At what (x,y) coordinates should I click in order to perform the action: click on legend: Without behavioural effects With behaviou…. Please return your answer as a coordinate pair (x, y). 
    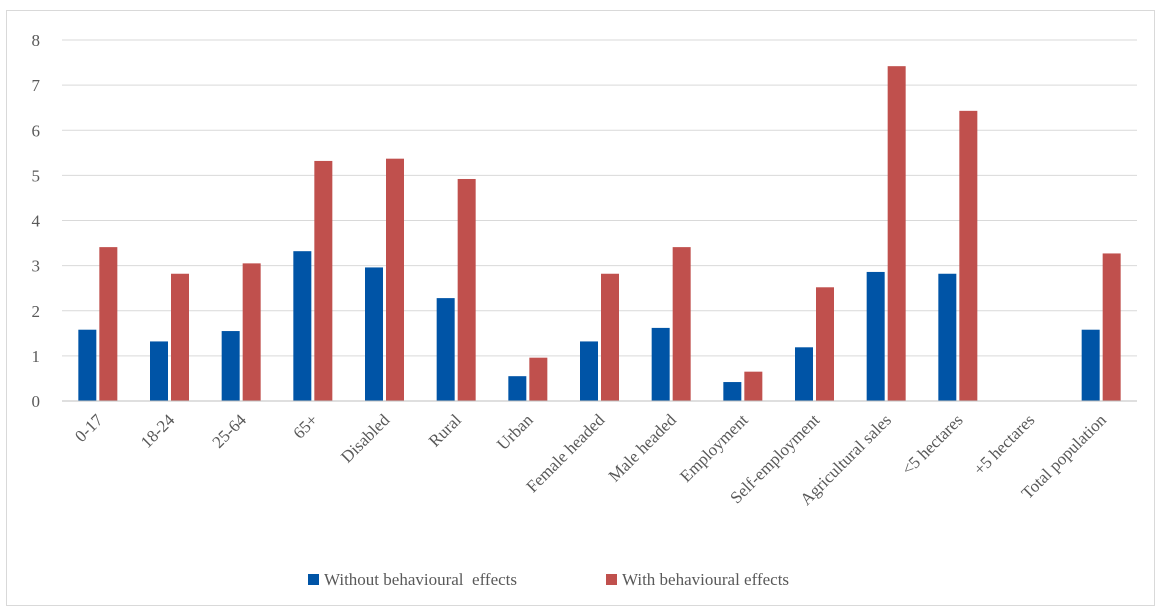
    Looking at the image, I should click on (548, 579).